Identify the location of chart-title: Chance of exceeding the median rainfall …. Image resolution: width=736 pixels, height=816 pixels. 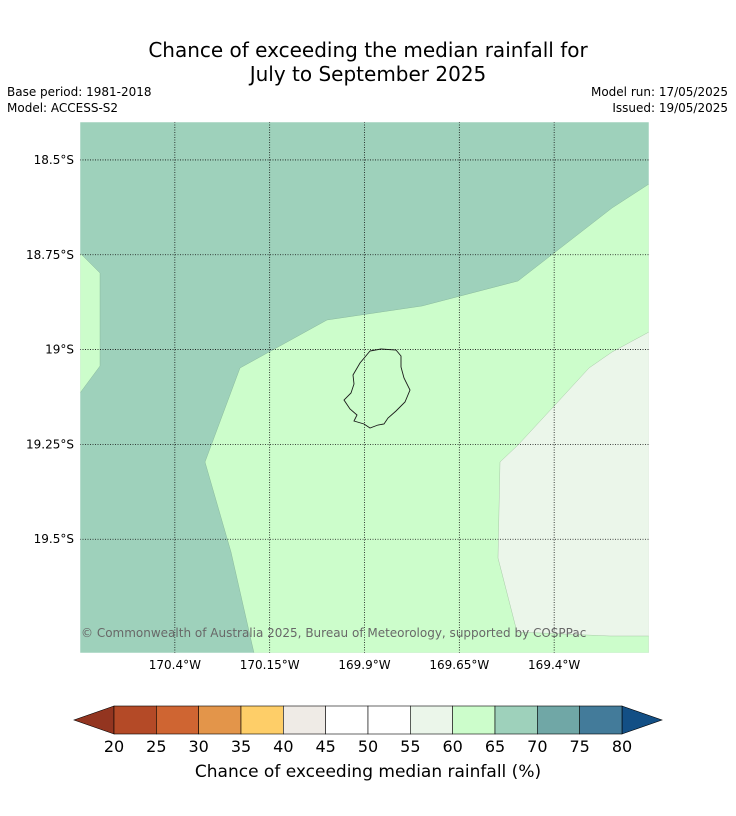
(368, 62).